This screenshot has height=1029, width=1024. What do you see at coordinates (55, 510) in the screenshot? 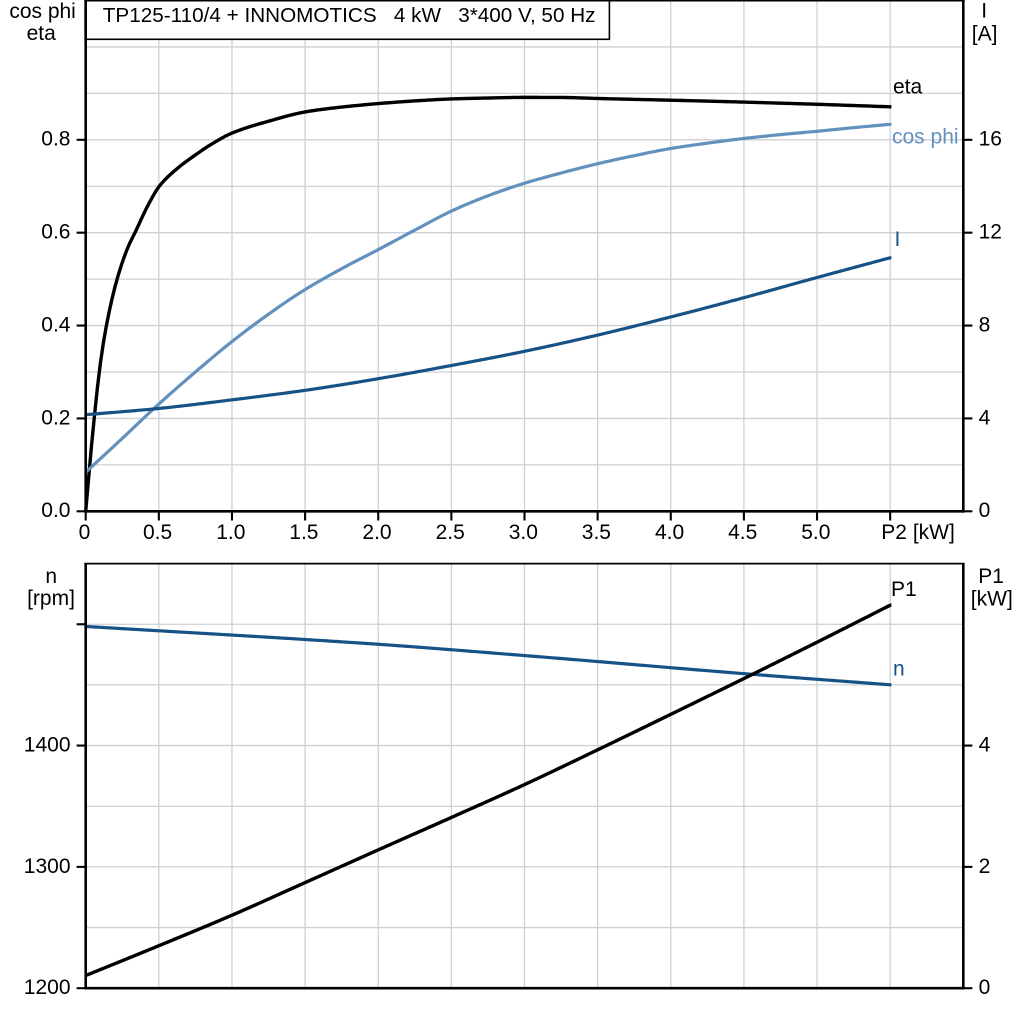
I see `svg-text: 0.0` at bounding box center [55, 510].